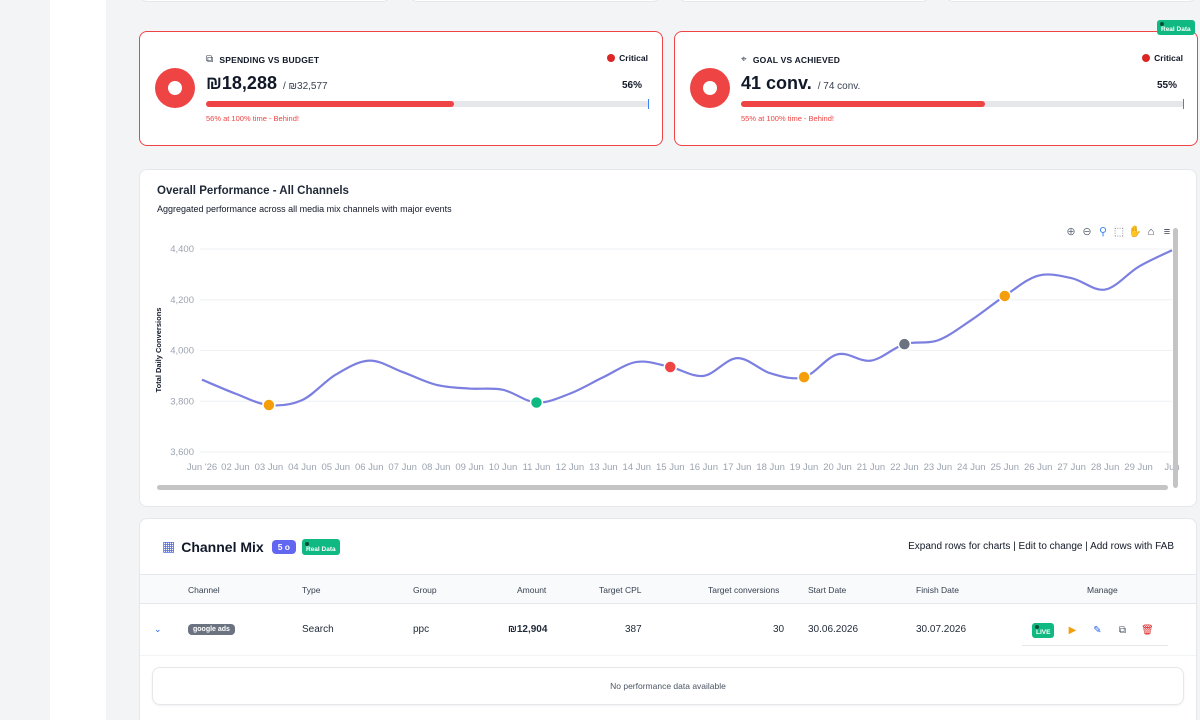 This screenshot has width=1200, height=720. Describe the element at coordinates (251, 546) in the screenshot. I see `channel-mix-header: ▦ Channel Mix 5 o Real Data` at that location.